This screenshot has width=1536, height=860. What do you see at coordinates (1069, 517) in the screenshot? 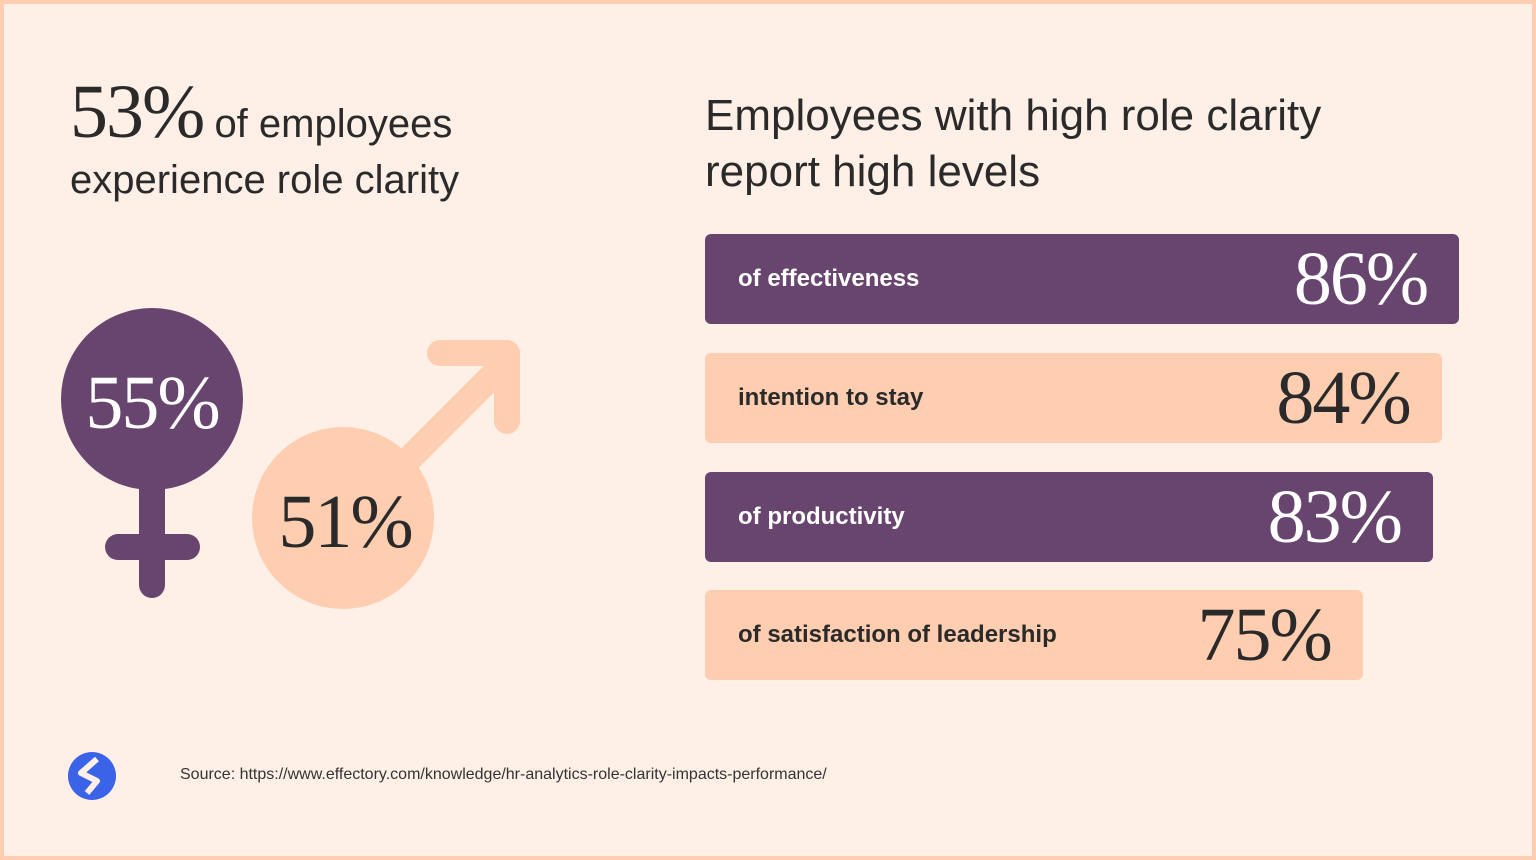
I see `bar-3: of productivity 83%` at bounding box center [1069, 517].